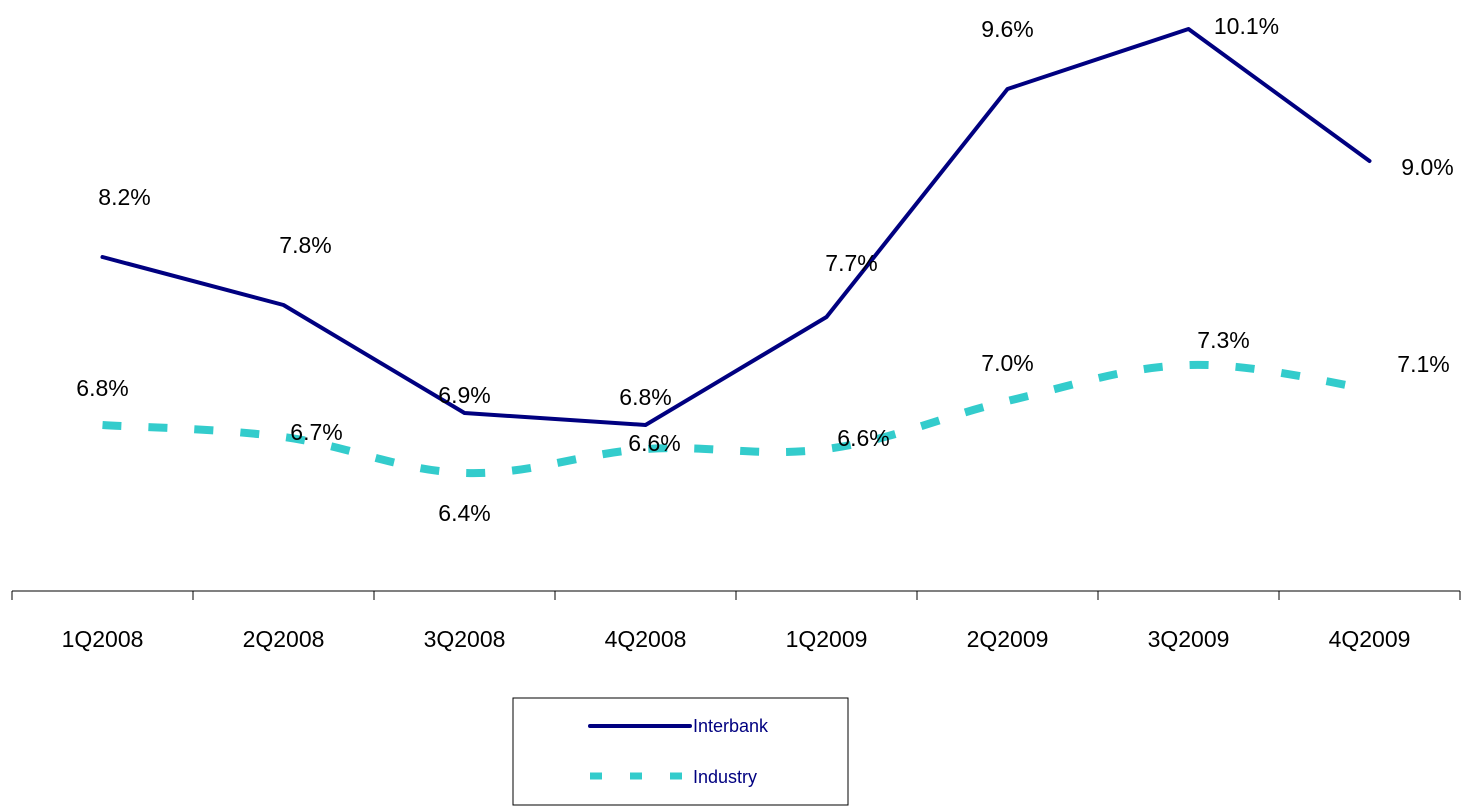  What do you see at coordinates (464, 513) in the screenshot?
I see `data-label-industry: 6.4%` at bounding box center [464, 513].